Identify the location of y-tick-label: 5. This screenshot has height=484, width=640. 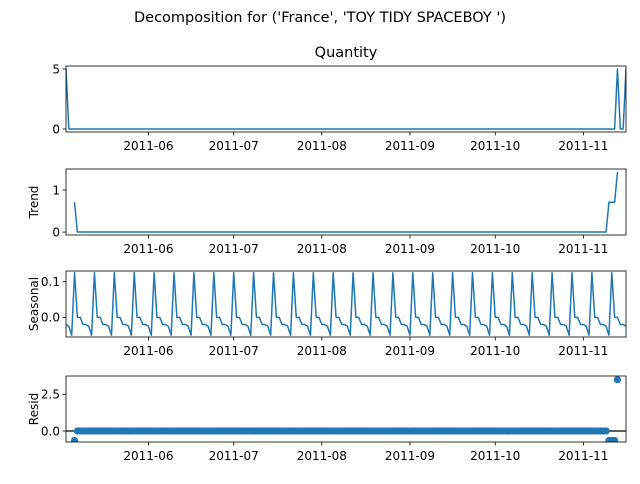
(56, 69).